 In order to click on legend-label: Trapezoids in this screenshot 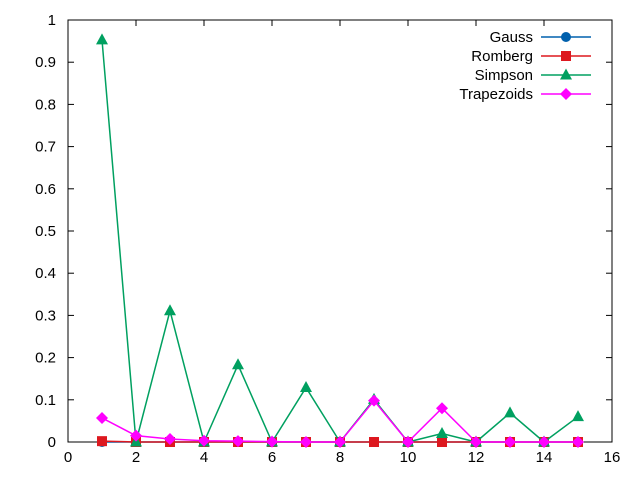, I will do `click(496, 94)`.